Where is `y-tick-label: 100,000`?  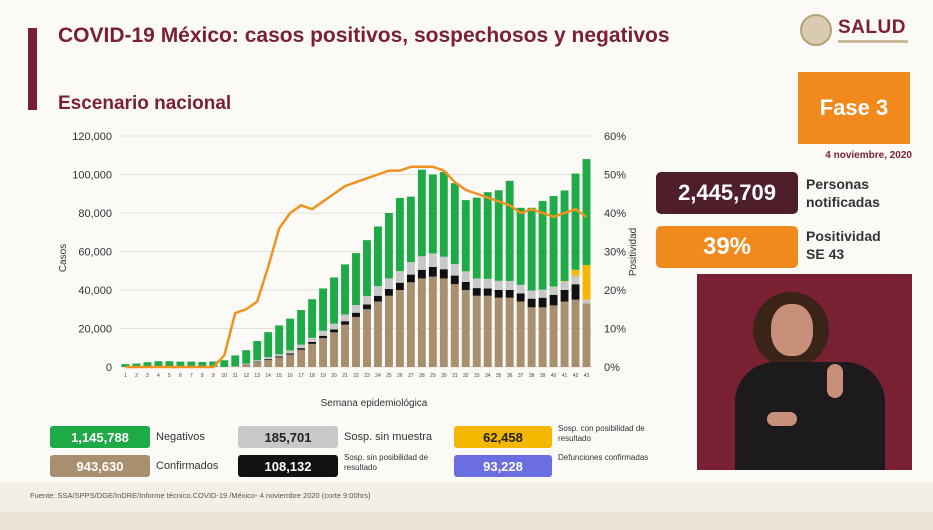 y-tick-label: 100,000 is located at coordinates (92, 176).